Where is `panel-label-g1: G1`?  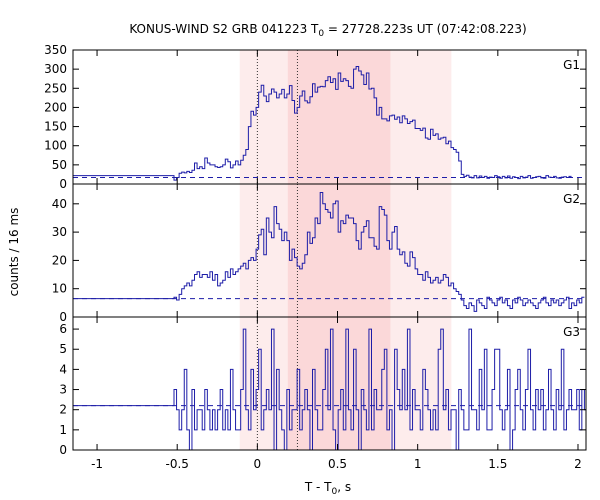
panel-label-g1: G1 is located at coordinates (571, 65).